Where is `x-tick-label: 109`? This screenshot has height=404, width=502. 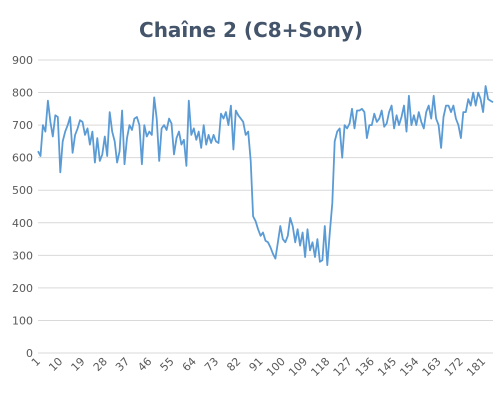
x-tick-label: 109 is located at coordinates (298, 367).